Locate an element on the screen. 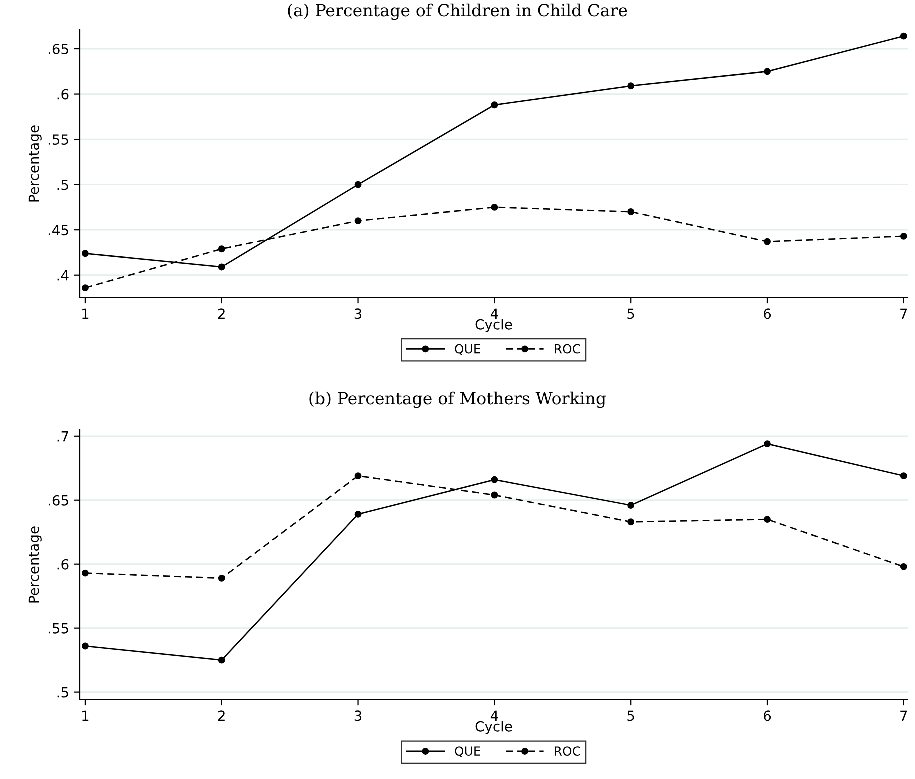 The height and width of the screenshot is (779, 915). y-tick-label: .7 is located at coordinates (63, 437).